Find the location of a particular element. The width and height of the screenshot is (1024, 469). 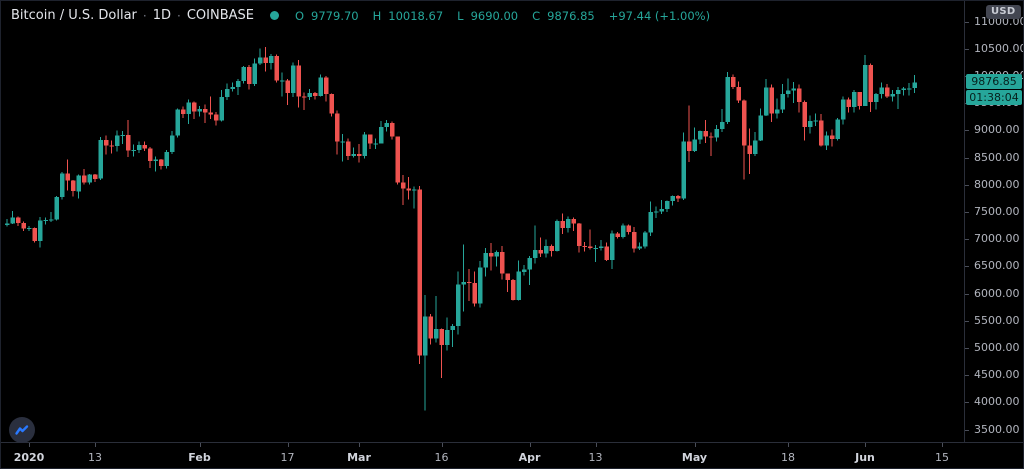

last-price-badge: 9876.85 01:38:04 is located at coordinates (994, 89).